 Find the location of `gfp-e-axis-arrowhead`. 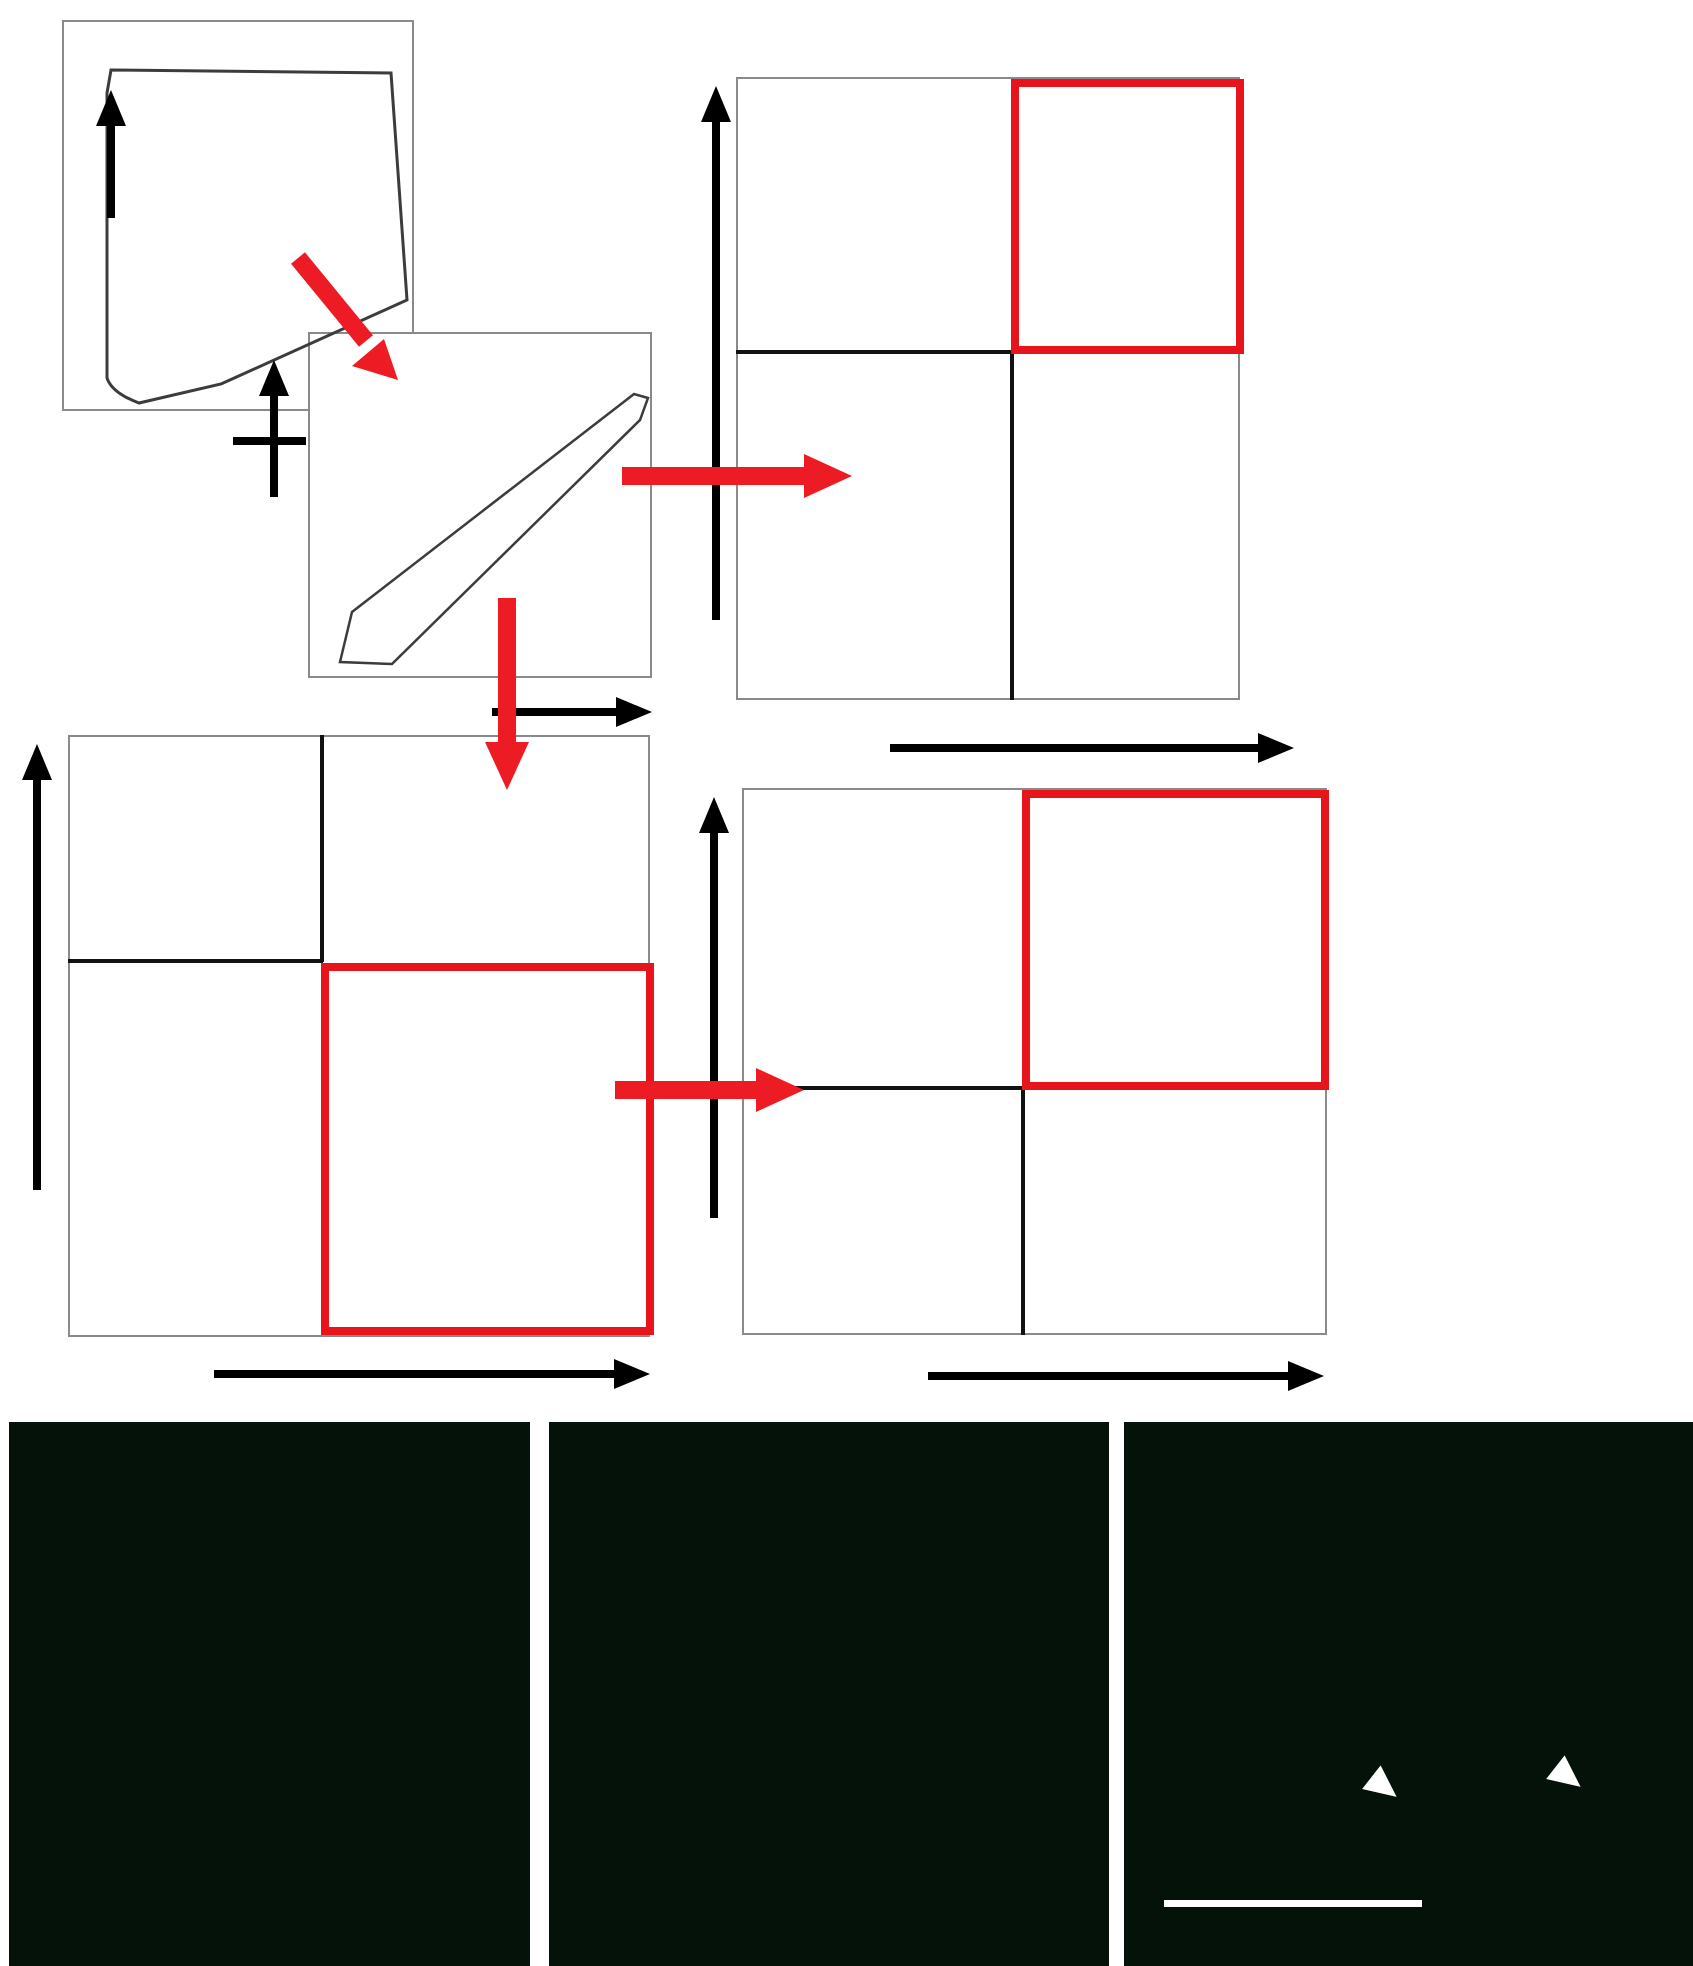

gfp-e-axis-arrowhead is located at coordinates (714, 815).